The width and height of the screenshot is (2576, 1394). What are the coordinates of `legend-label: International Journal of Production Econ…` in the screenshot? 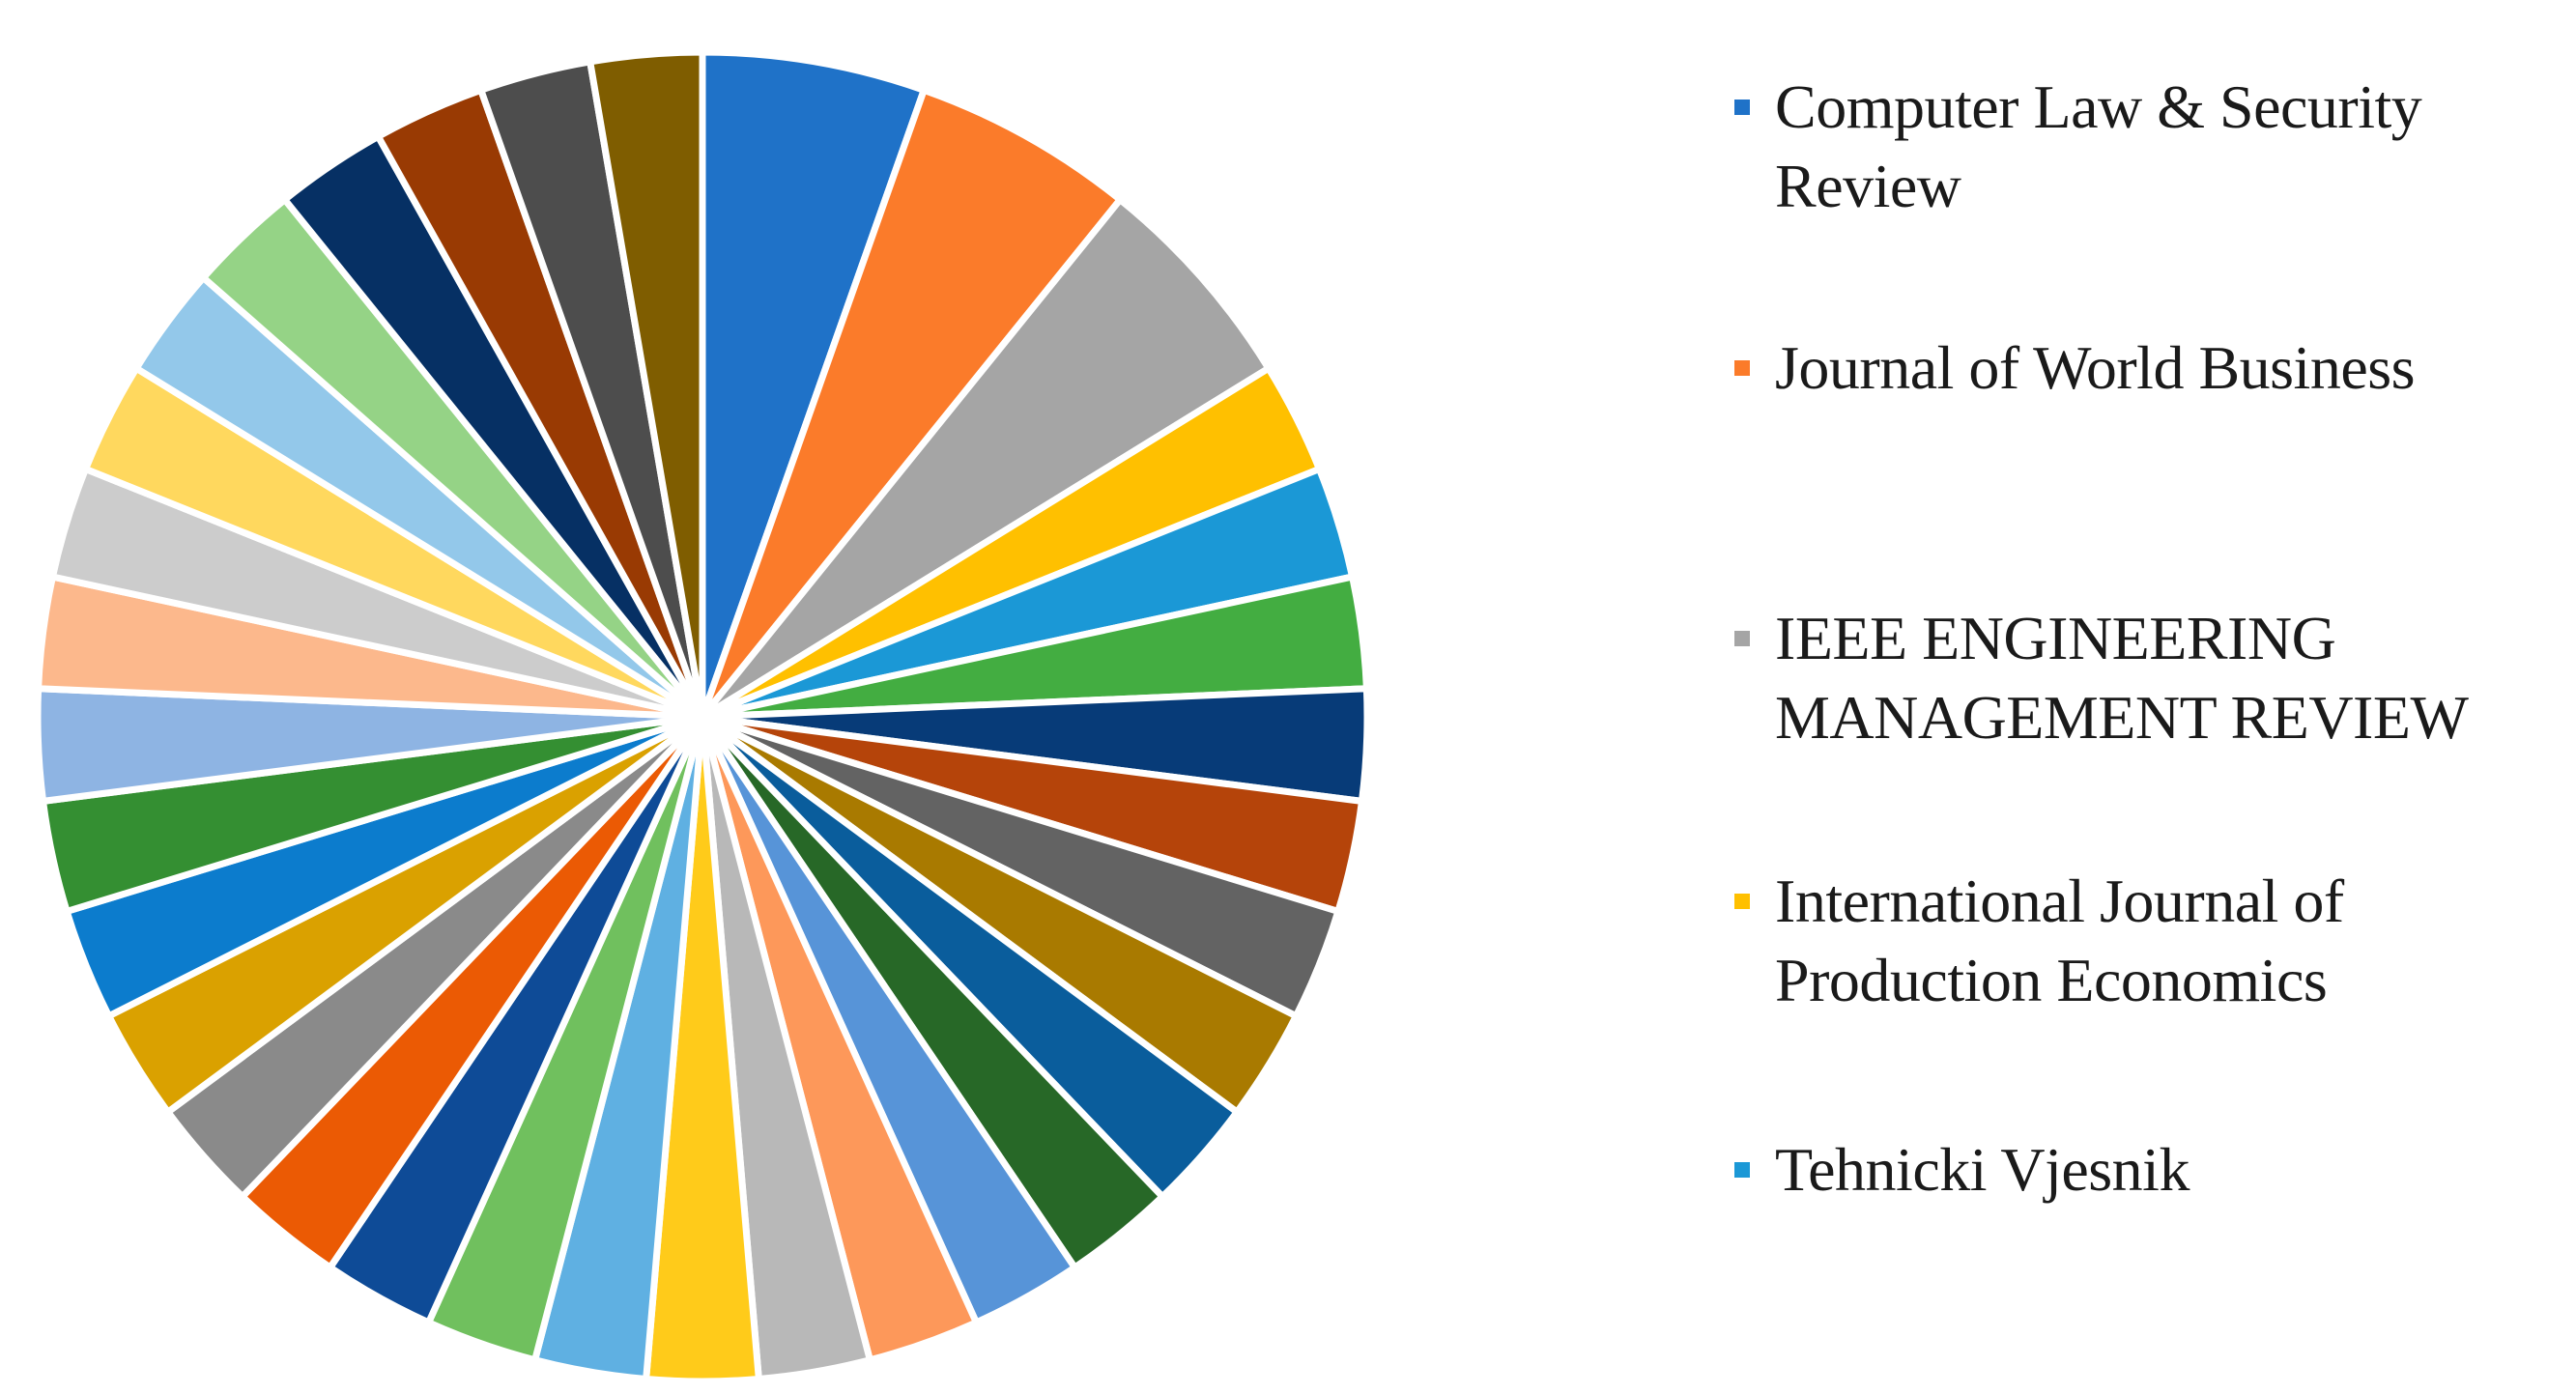 It's located at (2060, 940).